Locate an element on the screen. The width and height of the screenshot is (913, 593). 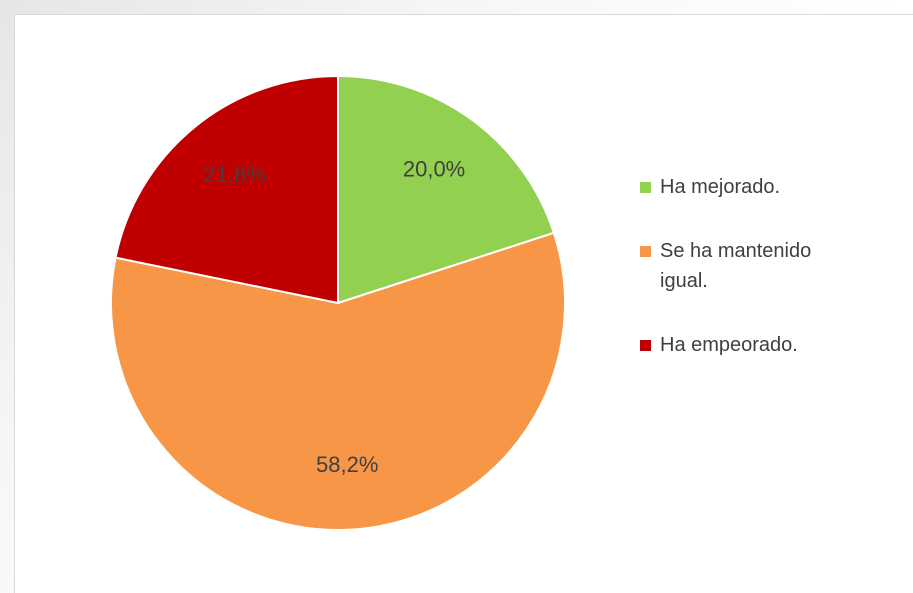
legend-item: Ha mejorado. is located at coordinates (740, 187).